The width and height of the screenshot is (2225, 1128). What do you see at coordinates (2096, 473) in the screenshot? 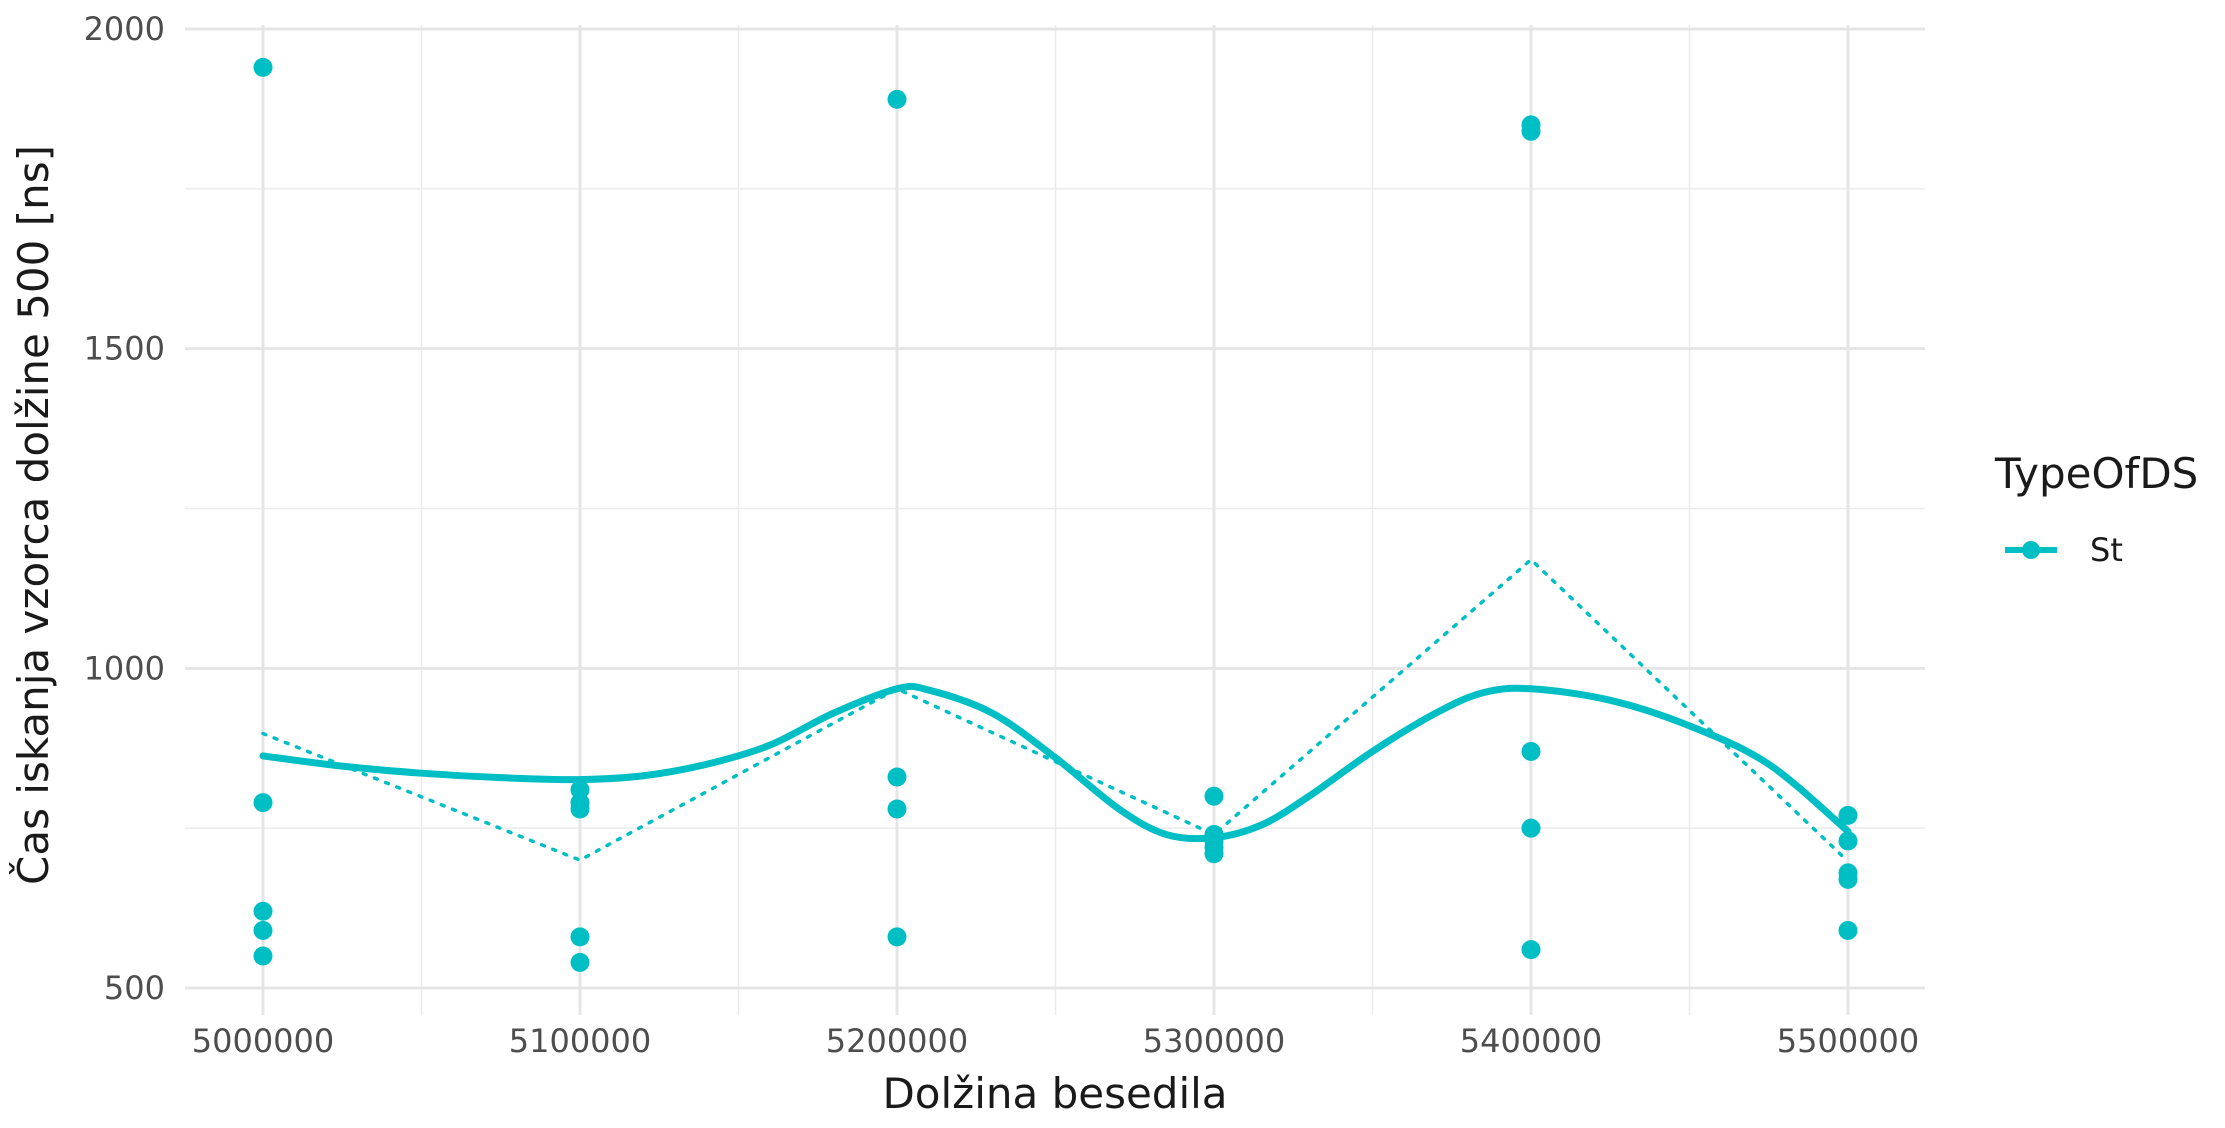
I see `legend-title: TypeOfDS` at bounding box center [2096, 473].